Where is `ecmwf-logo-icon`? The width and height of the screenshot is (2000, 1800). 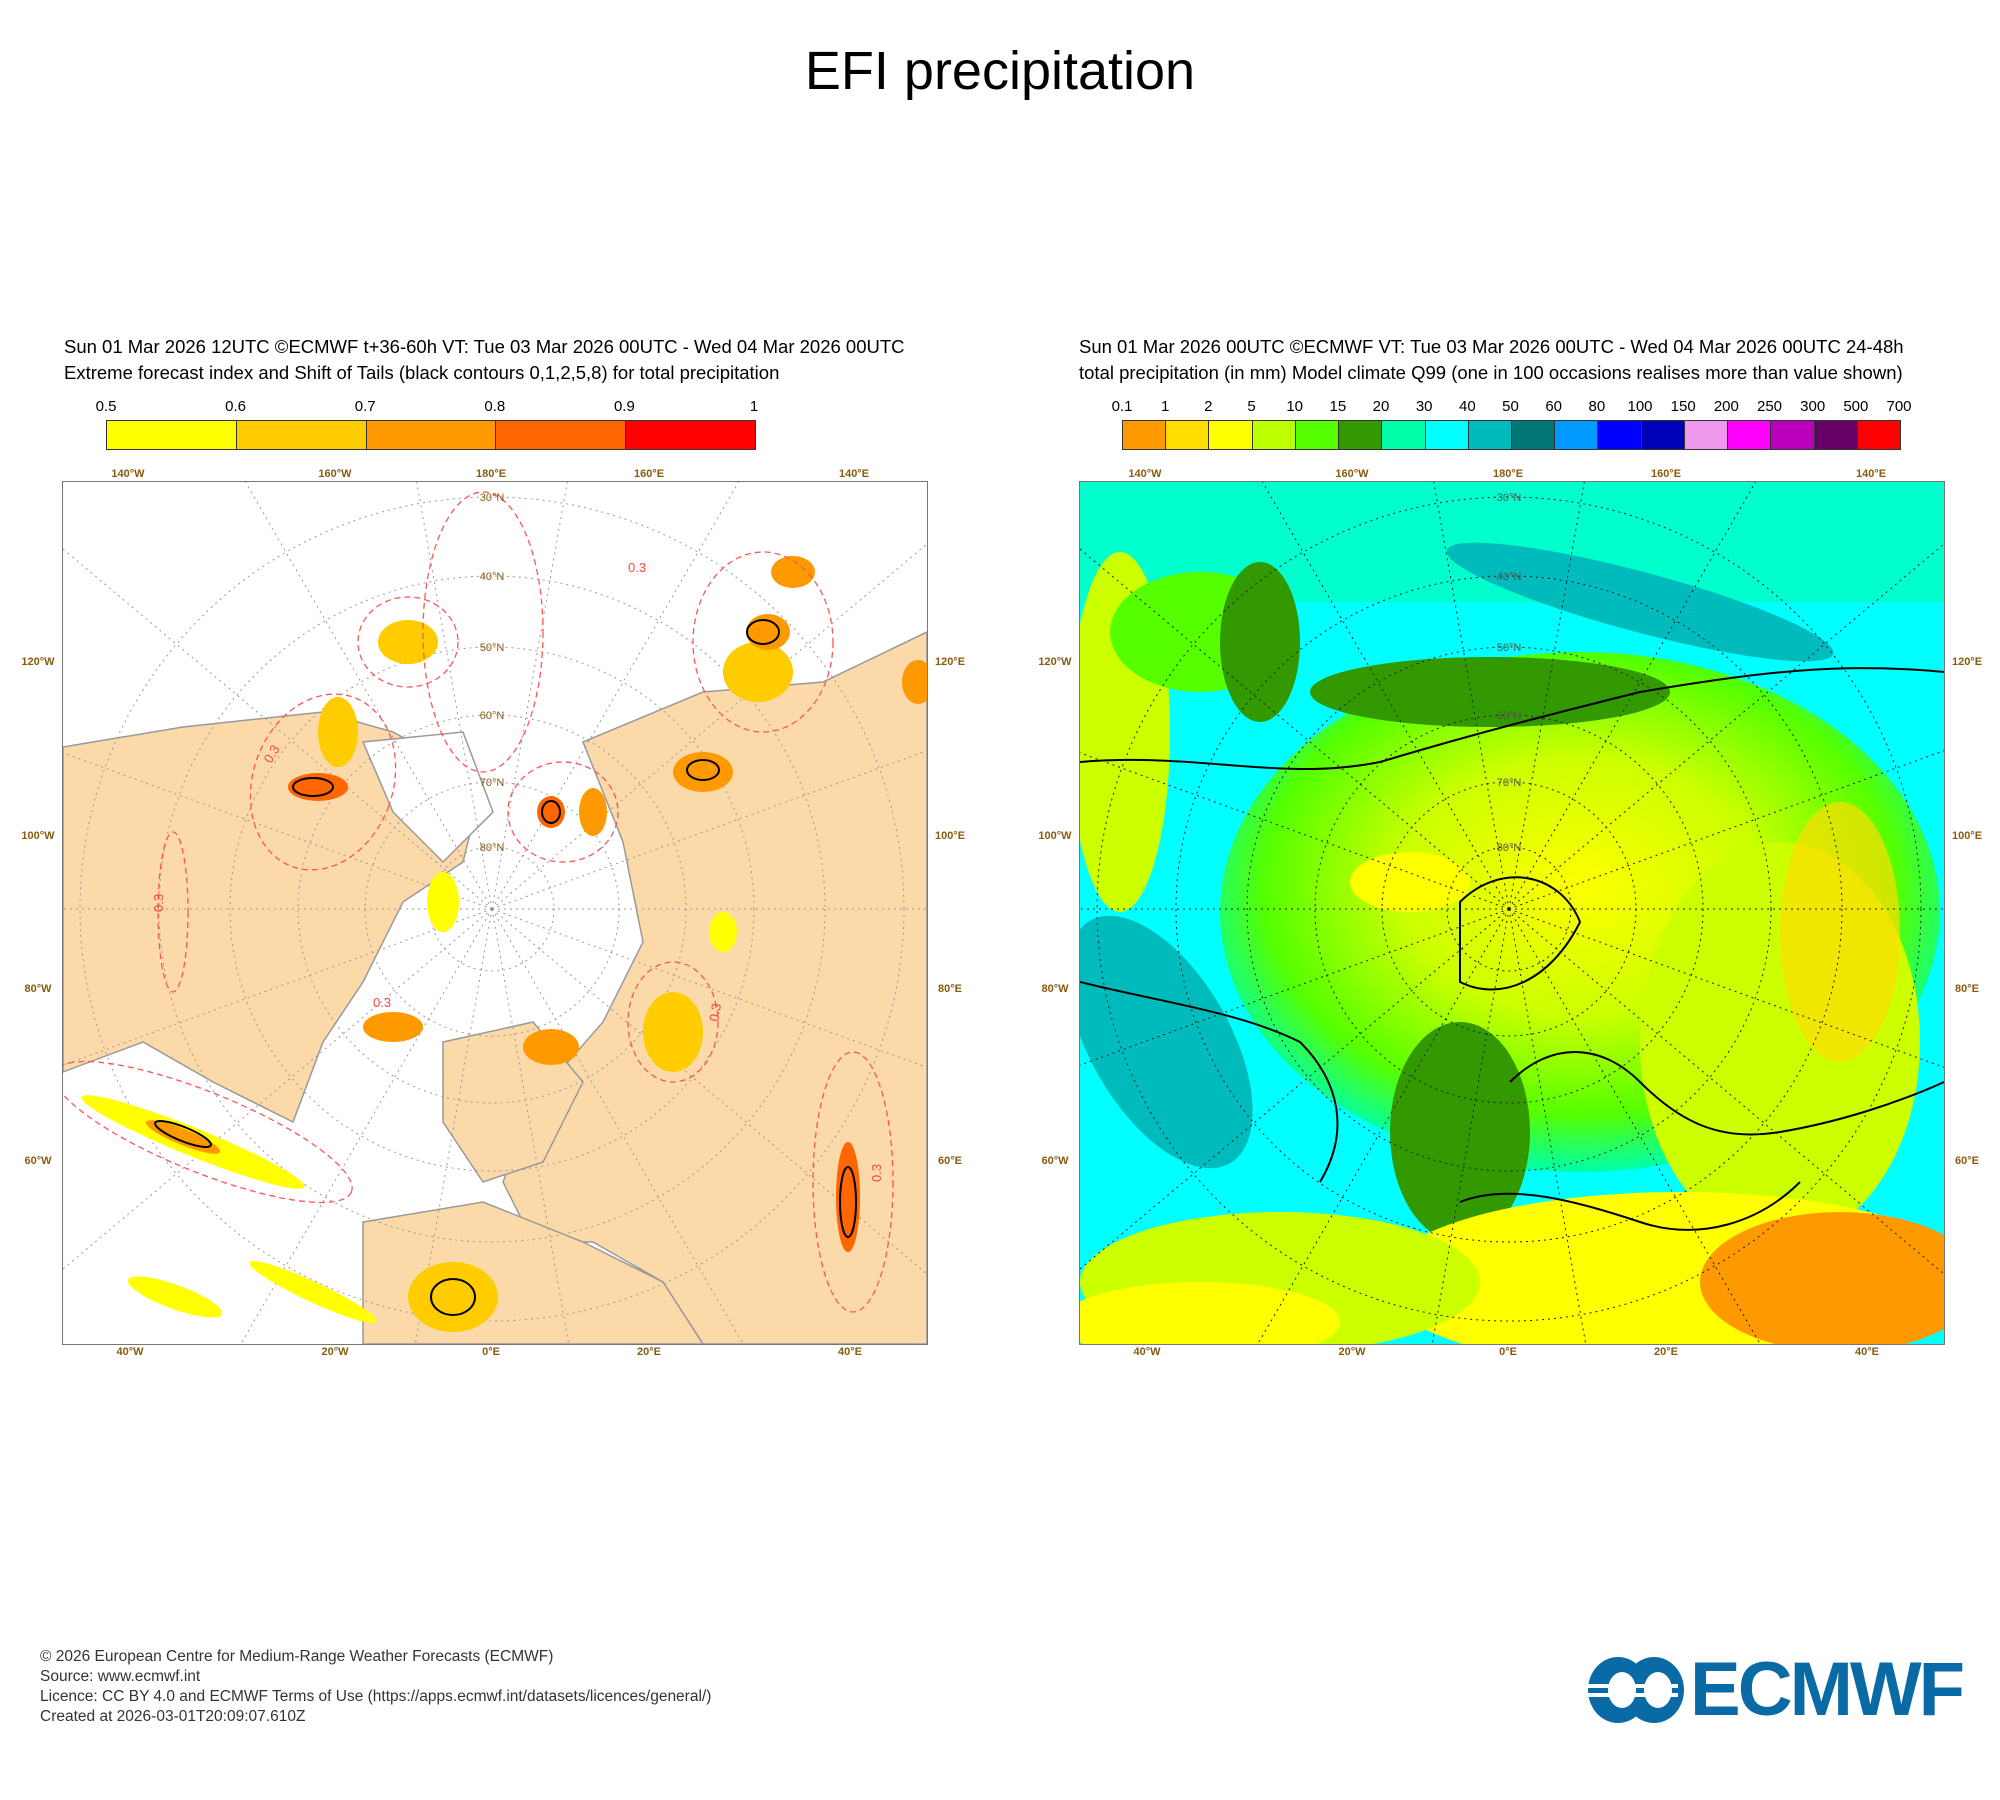 ecmwf-logo-icon is located at coordinates (1636, 1690).